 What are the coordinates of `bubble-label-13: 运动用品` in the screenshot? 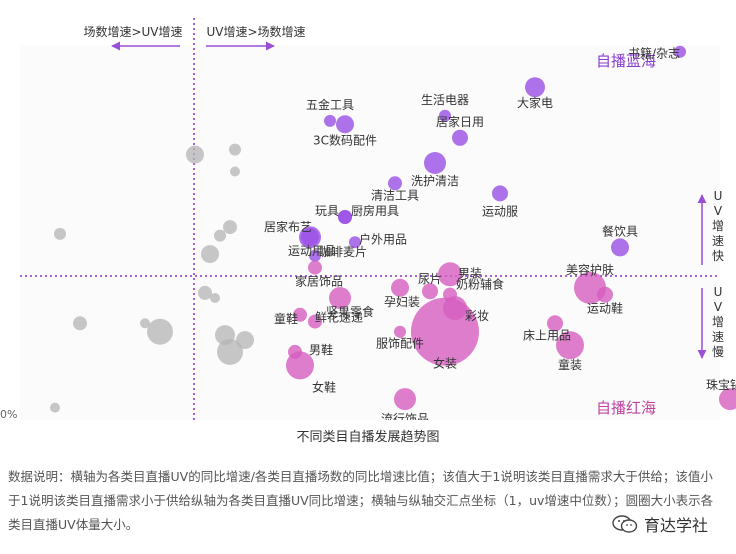 It's located at (312, 251).